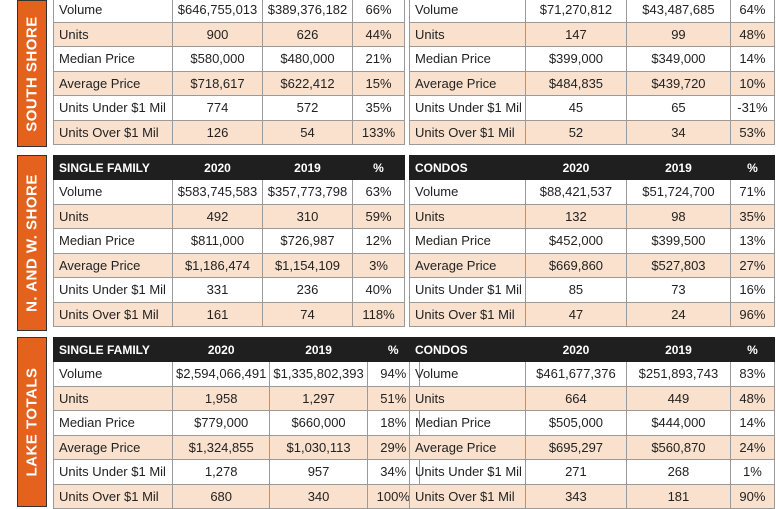 The height and width of the screenshot is (509, 776). I want to click on cell-value: $622,412, so click(307, 83).